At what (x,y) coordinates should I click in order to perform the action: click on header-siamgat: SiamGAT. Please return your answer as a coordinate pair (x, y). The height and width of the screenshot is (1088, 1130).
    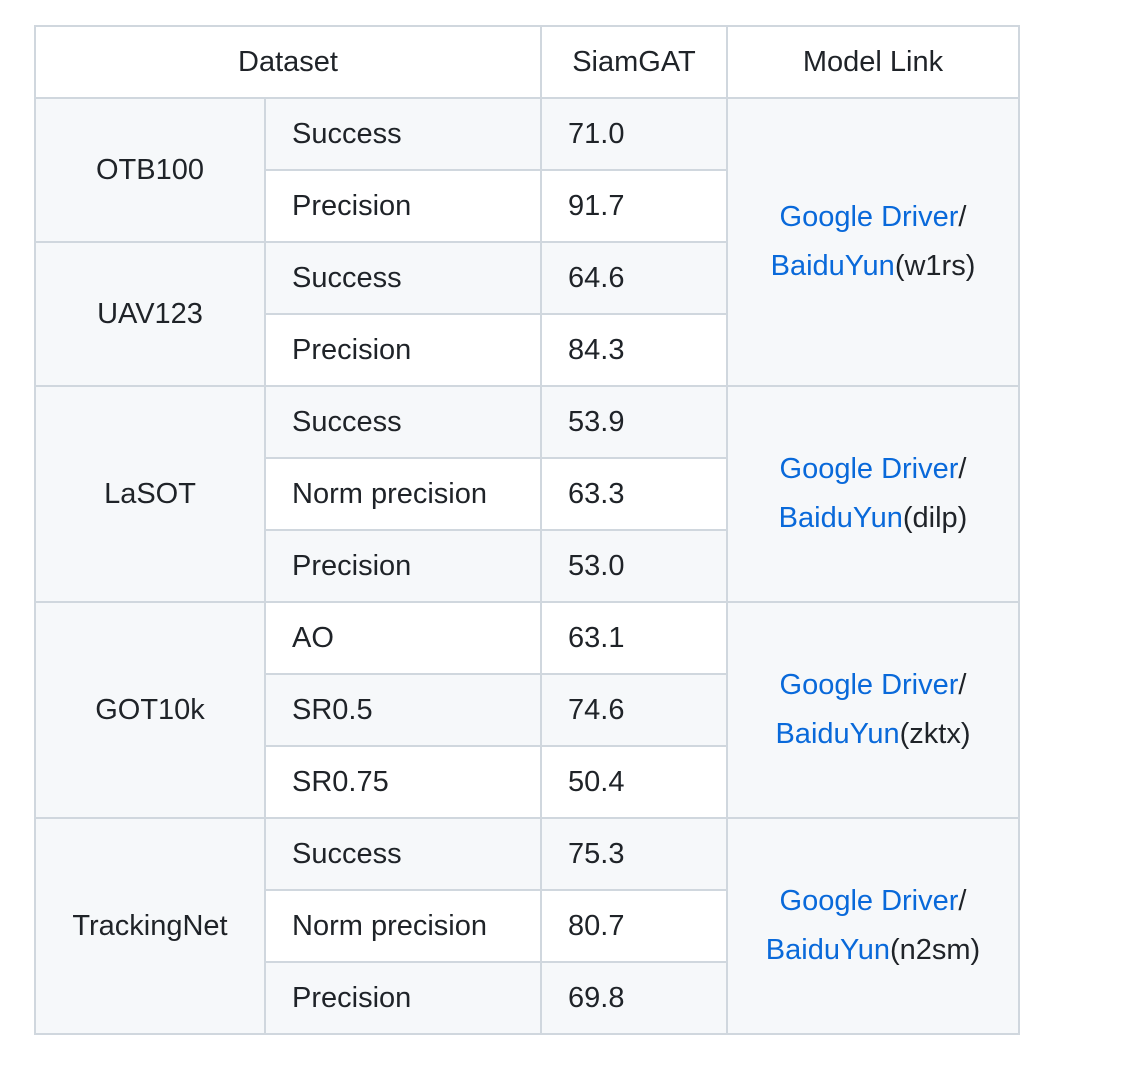
    Looking at the image, I should click on (634, 62).